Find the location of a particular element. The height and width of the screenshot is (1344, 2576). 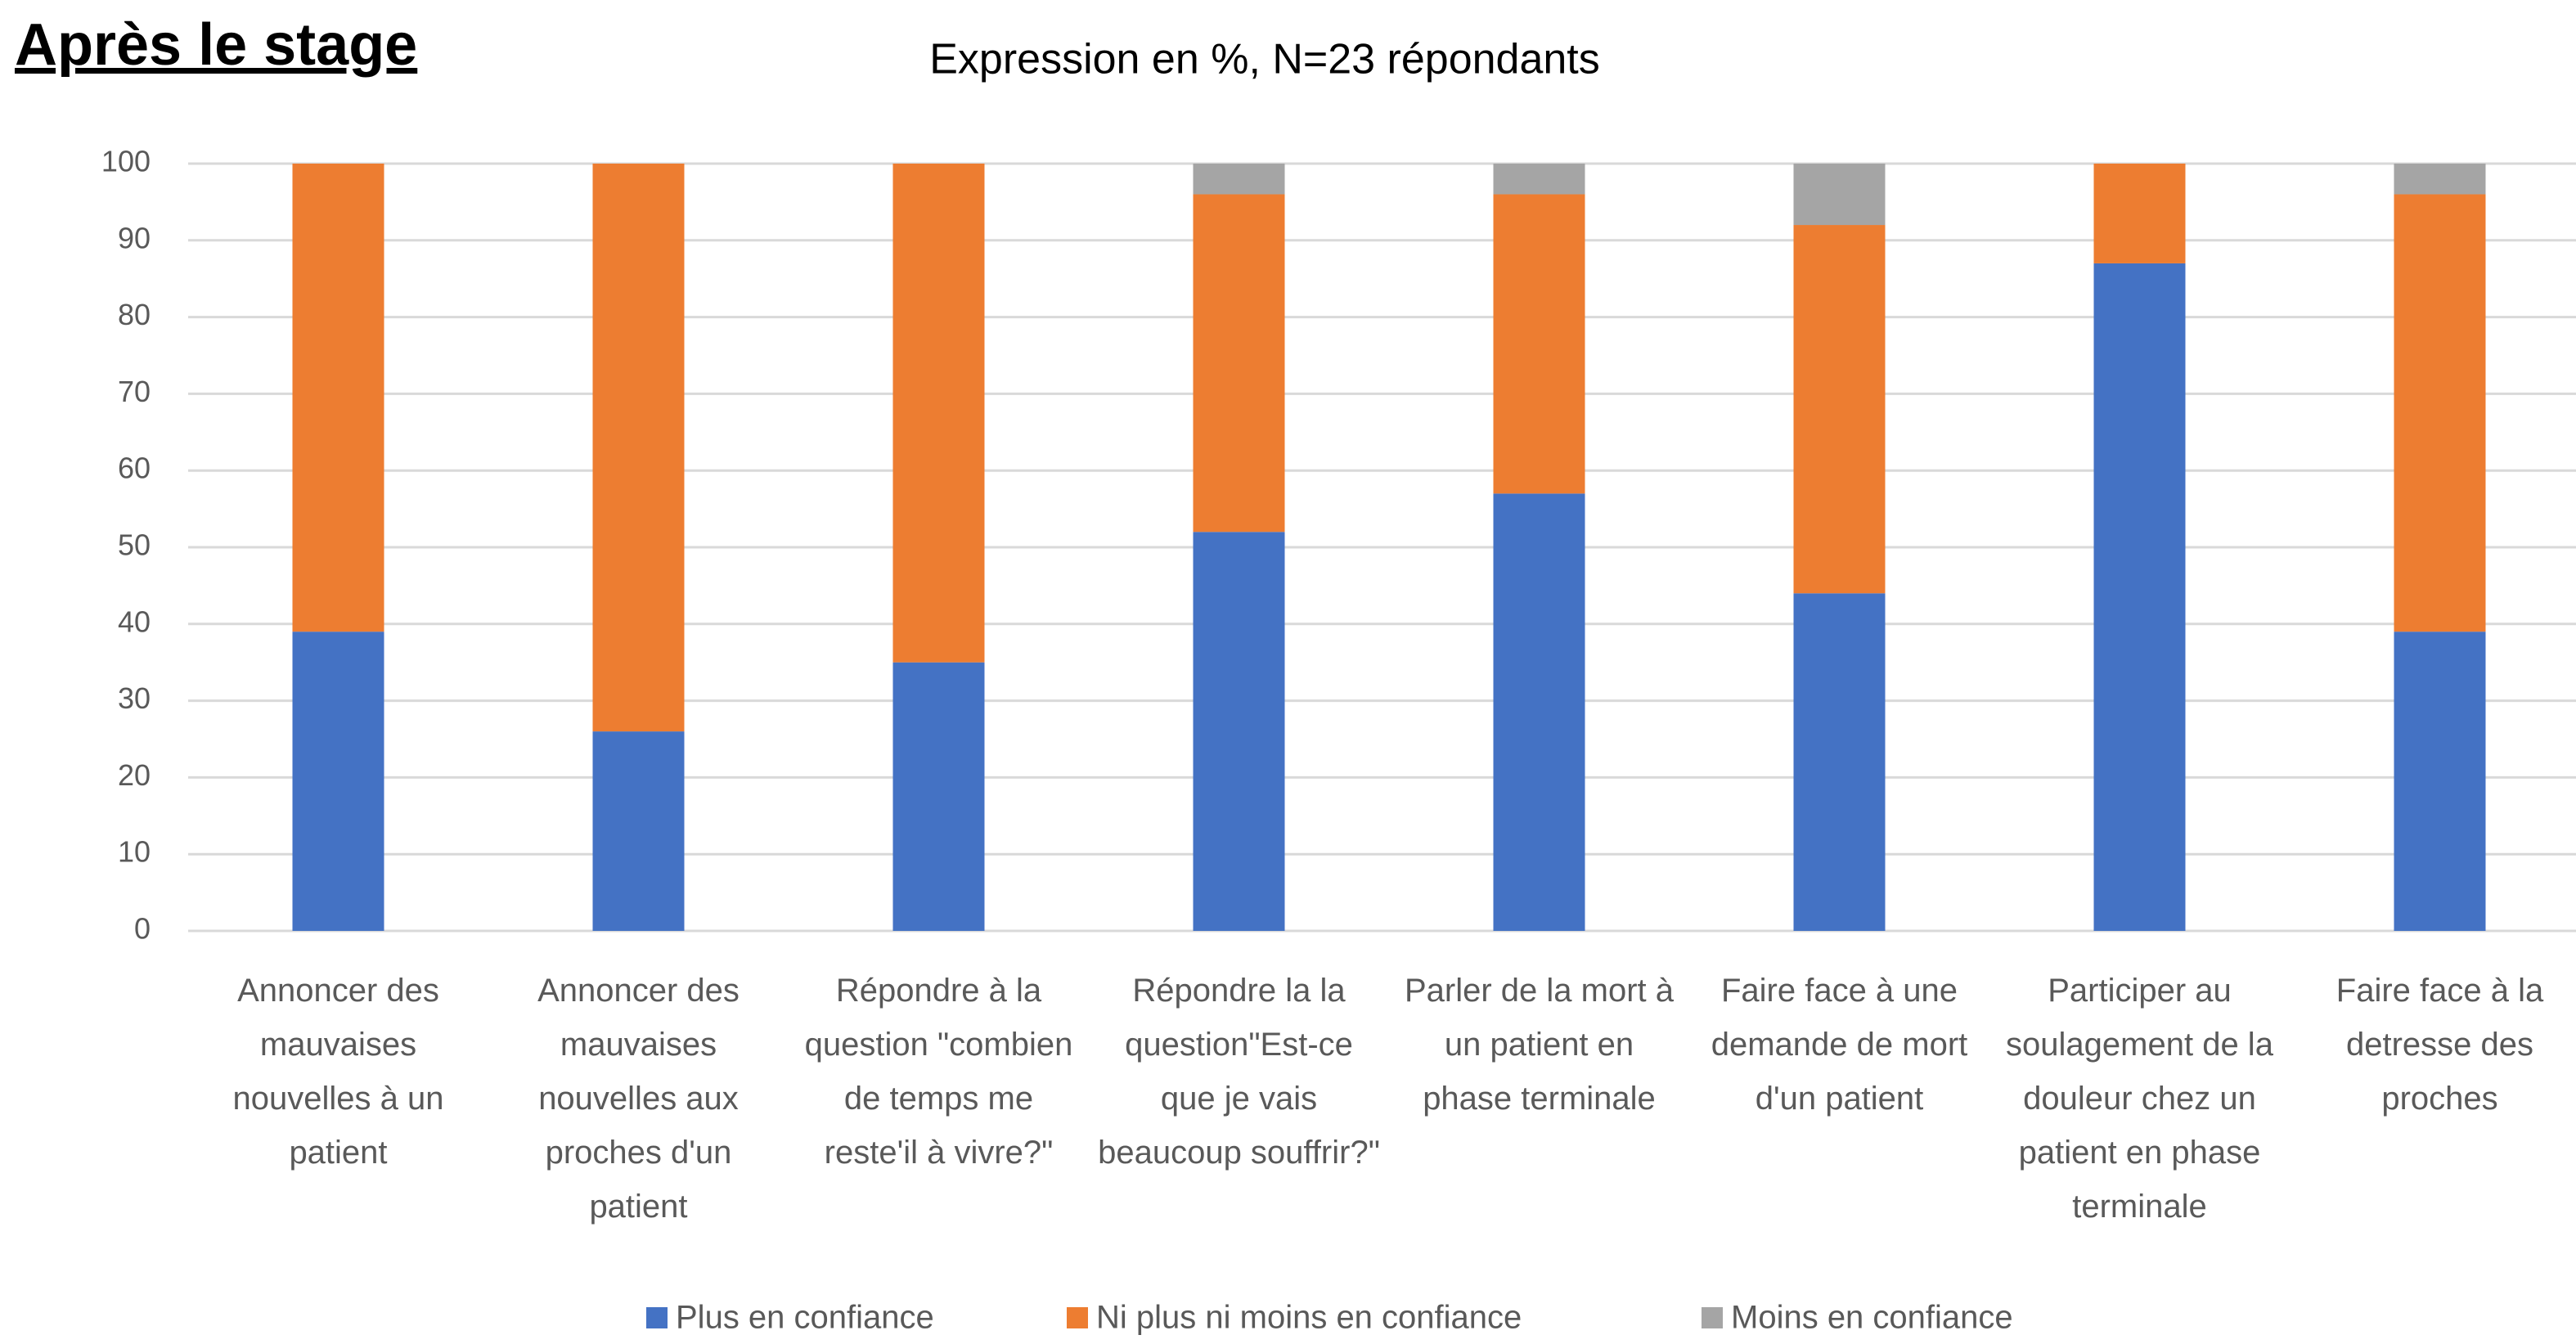

y-tick-label: 0 is located at coordinates (142, 929).